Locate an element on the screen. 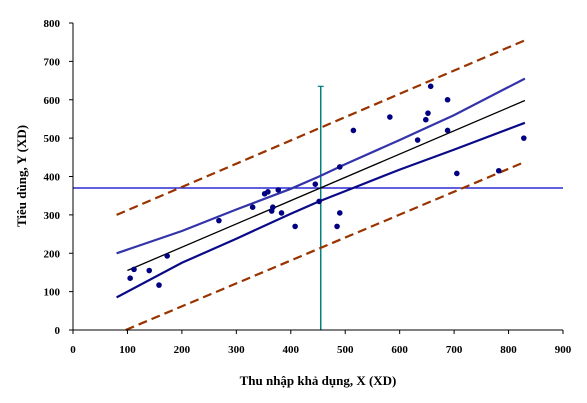  y-tick-label: 200 is located at coordinates (52, 254).